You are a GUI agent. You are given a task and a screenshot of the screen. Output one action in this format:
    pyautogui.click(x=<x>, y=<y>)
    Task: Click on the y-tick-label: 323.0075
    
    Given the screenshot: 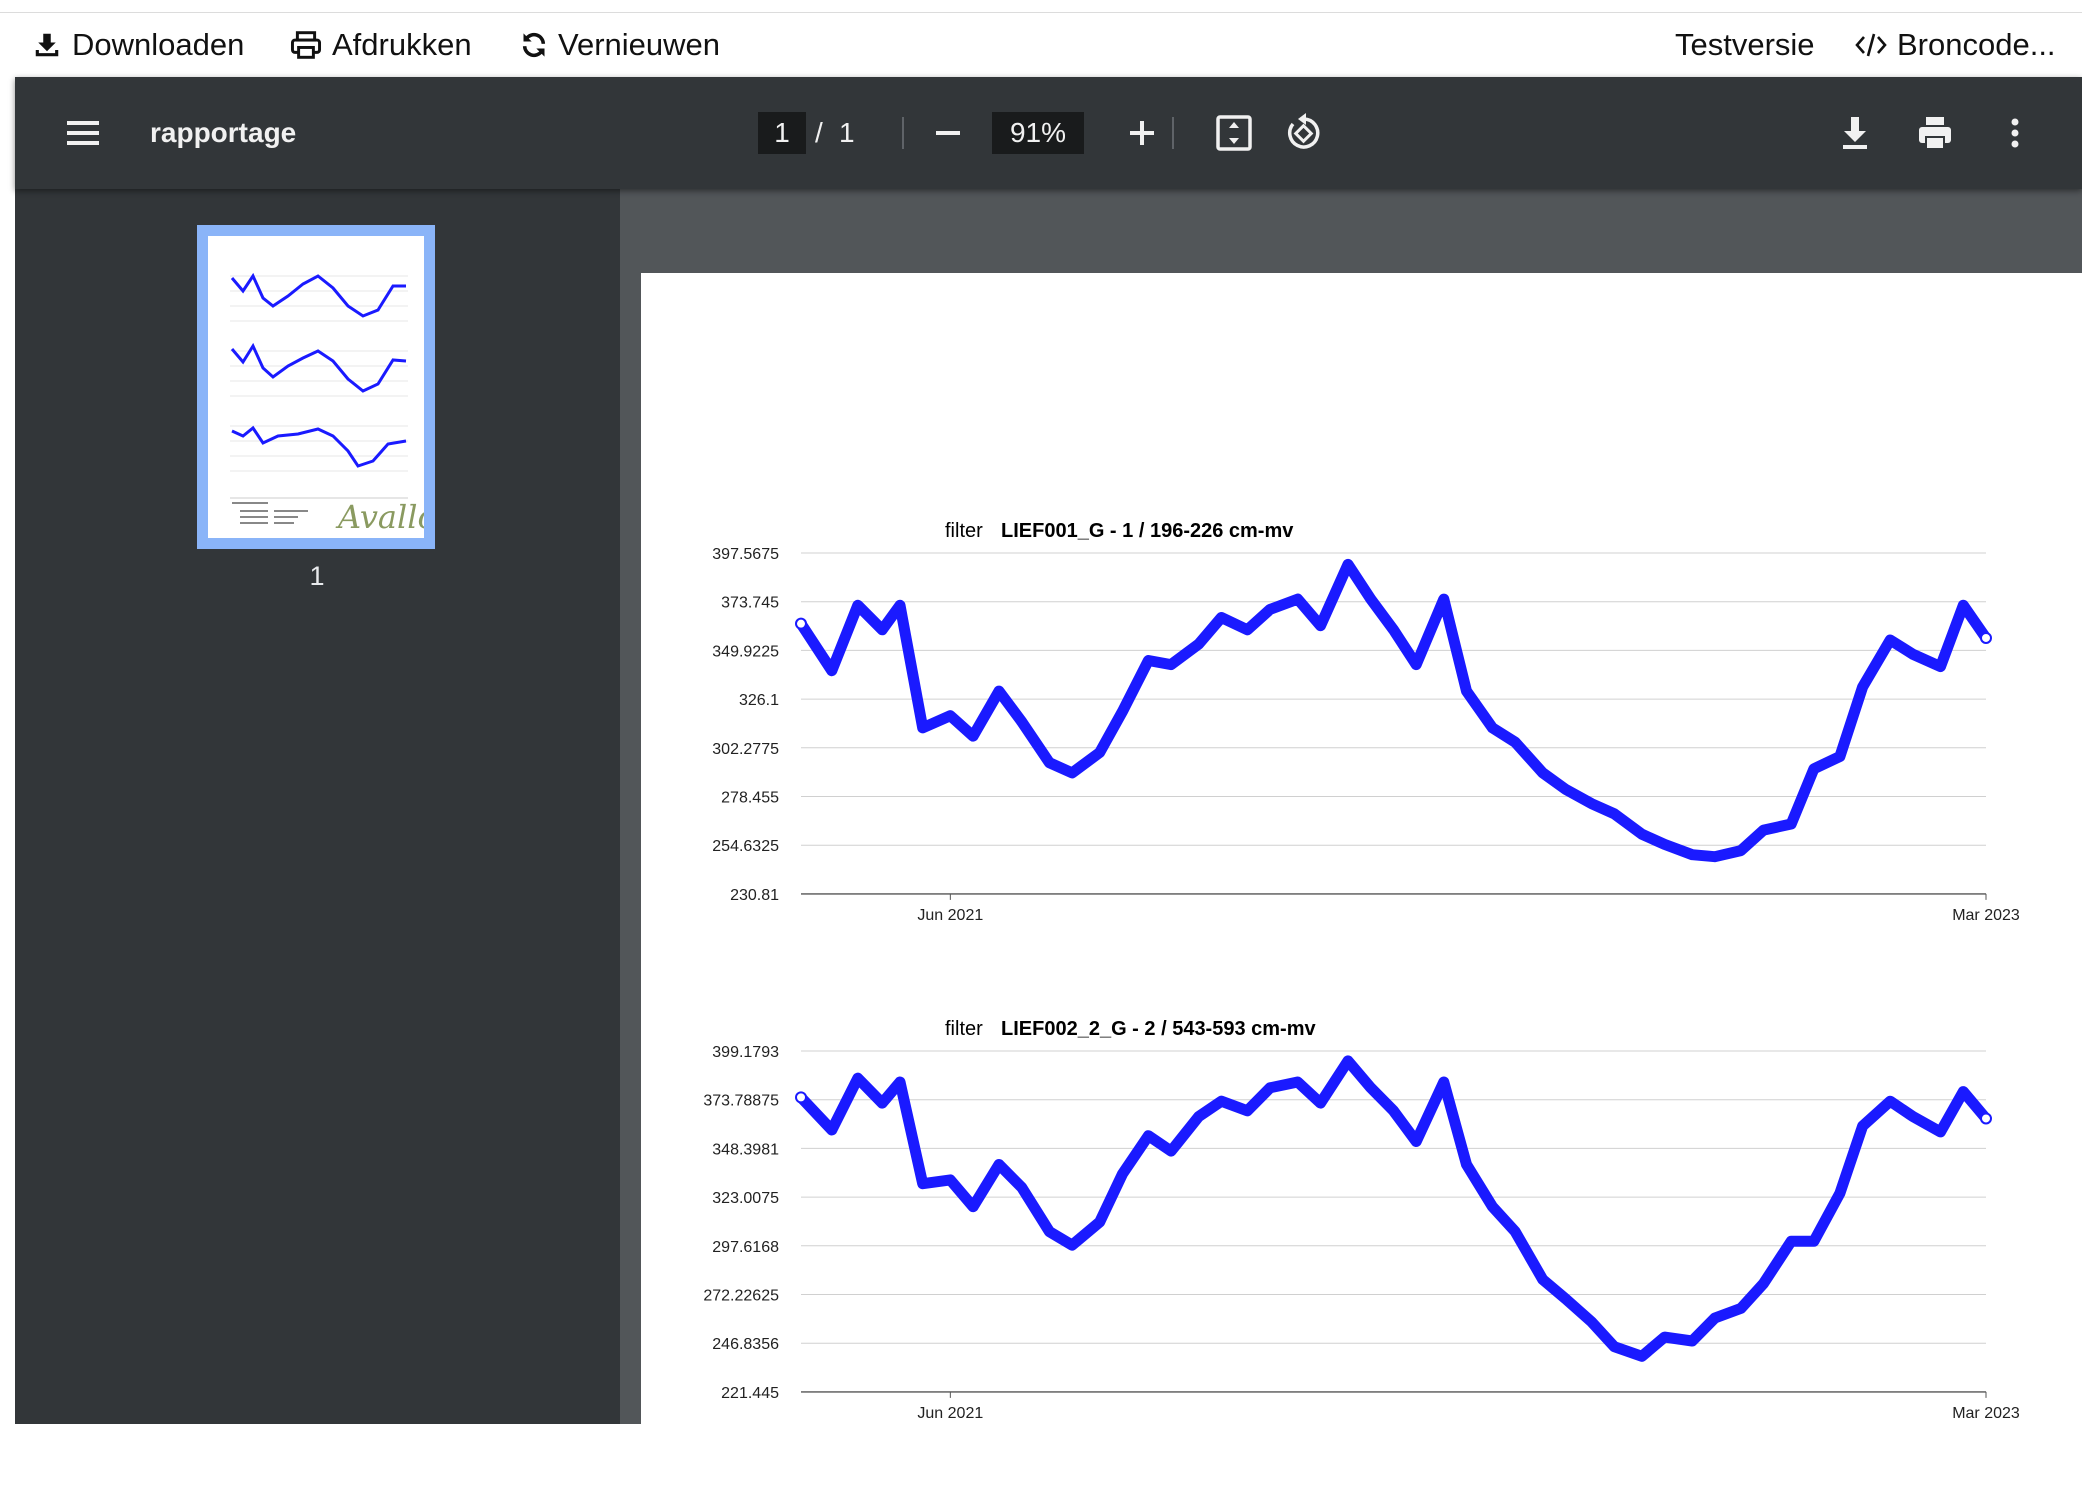 What is the action you would take?
    pyautogui.click(x=745, y=1198)
    